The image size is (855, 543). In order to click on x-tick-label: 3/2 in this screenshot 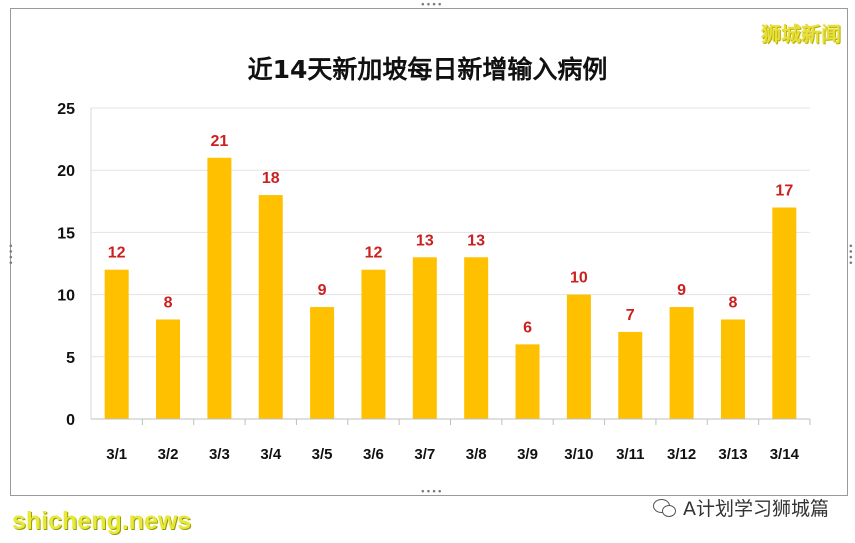, I will do `click(168, 454)`.